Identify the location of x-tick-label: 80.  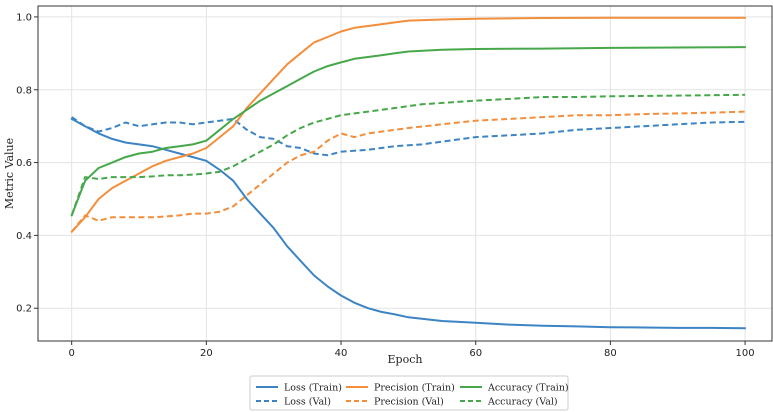
(610, 353).